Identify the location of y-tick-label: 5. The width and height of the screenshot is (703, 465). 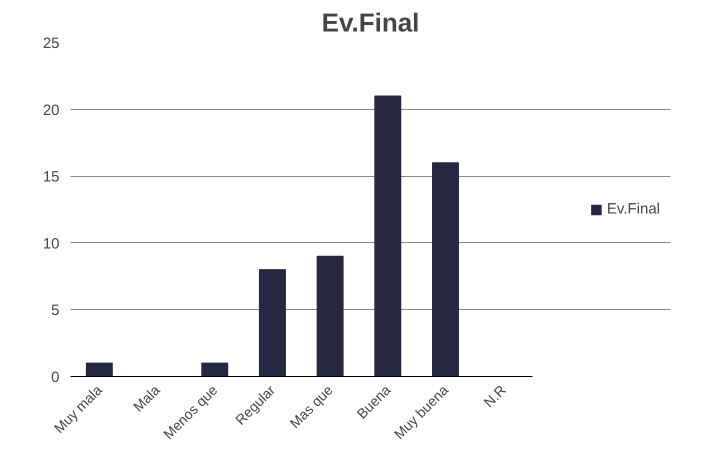
(55, 311).